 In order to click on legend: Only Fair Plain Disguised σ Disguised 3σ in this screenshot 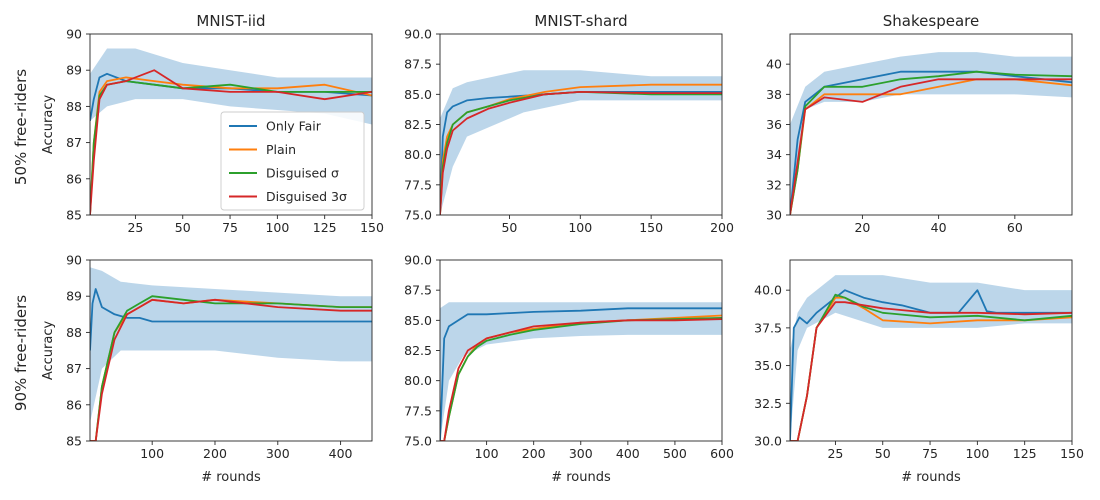, I will do `click(292, 161)`.